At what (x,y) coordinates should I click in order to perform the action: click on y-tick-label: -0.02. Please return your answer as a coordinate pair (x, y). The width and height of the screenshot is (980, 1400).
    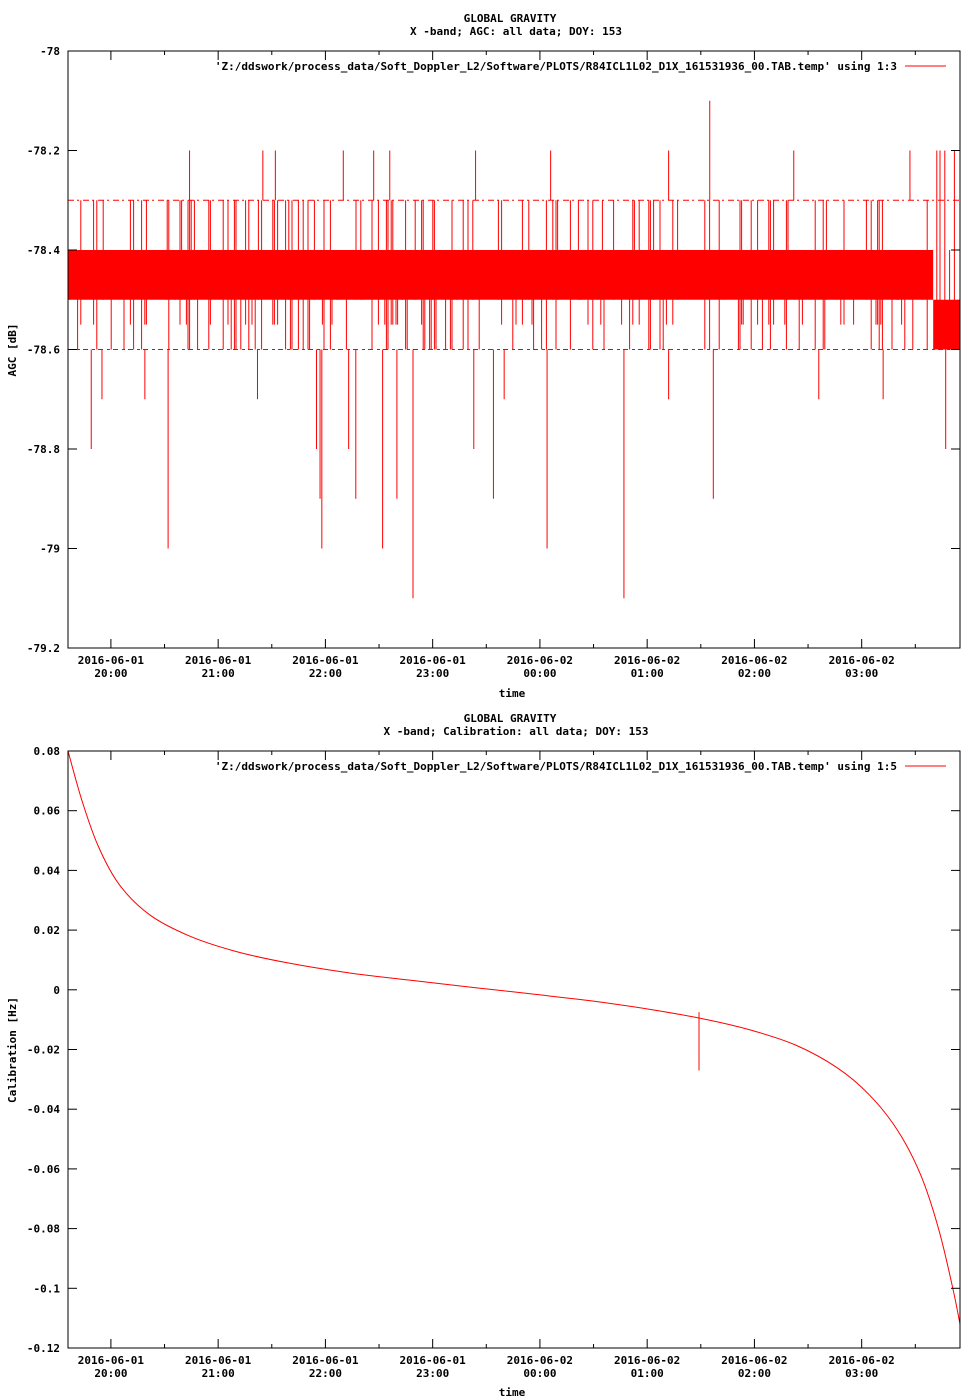
    Looking at the image, I should click on (43, 1050).